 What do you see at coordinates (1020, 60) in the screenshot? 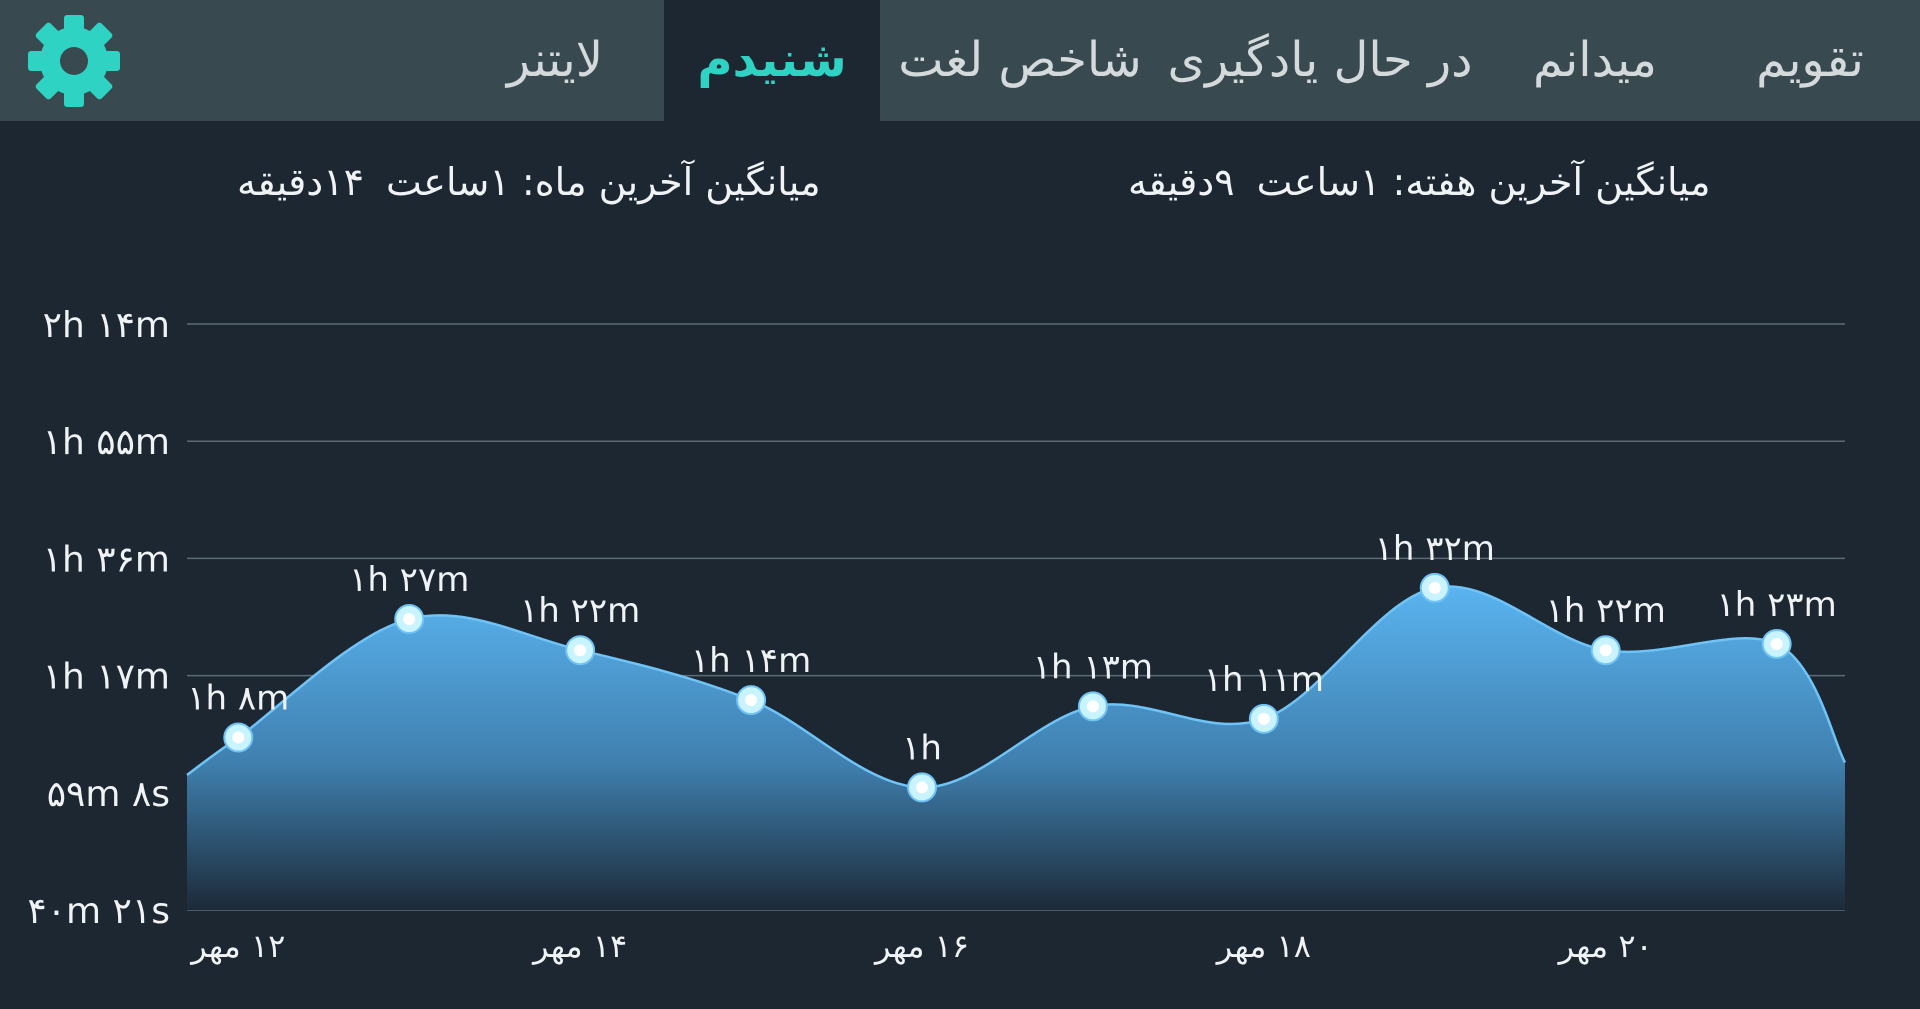
I see `tab-word-index: شاخص لغت` at bounding box center [1020, 60].